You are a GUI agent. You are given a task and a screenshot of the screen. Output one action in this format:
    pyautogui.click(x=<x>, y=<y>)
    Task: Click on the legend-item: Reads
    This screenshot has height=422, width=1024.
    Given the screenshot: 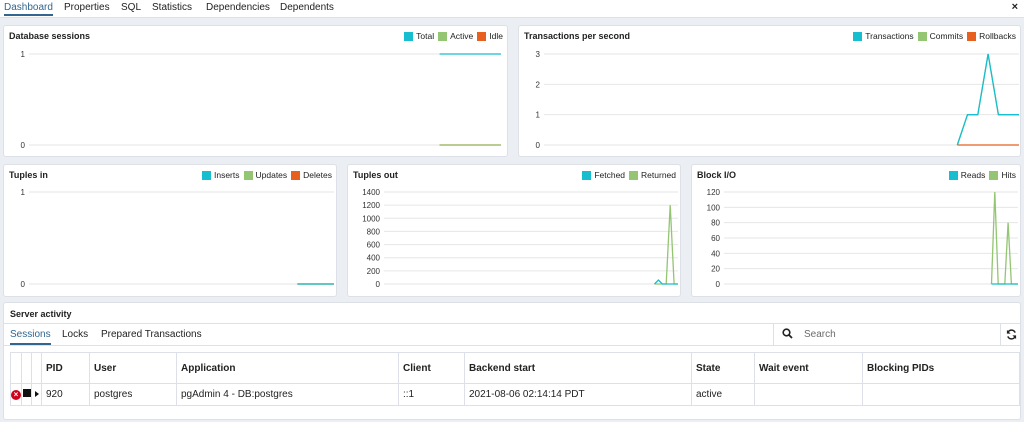 What is the action you would take?
    pyautogui.click(x=967, y=175)
    